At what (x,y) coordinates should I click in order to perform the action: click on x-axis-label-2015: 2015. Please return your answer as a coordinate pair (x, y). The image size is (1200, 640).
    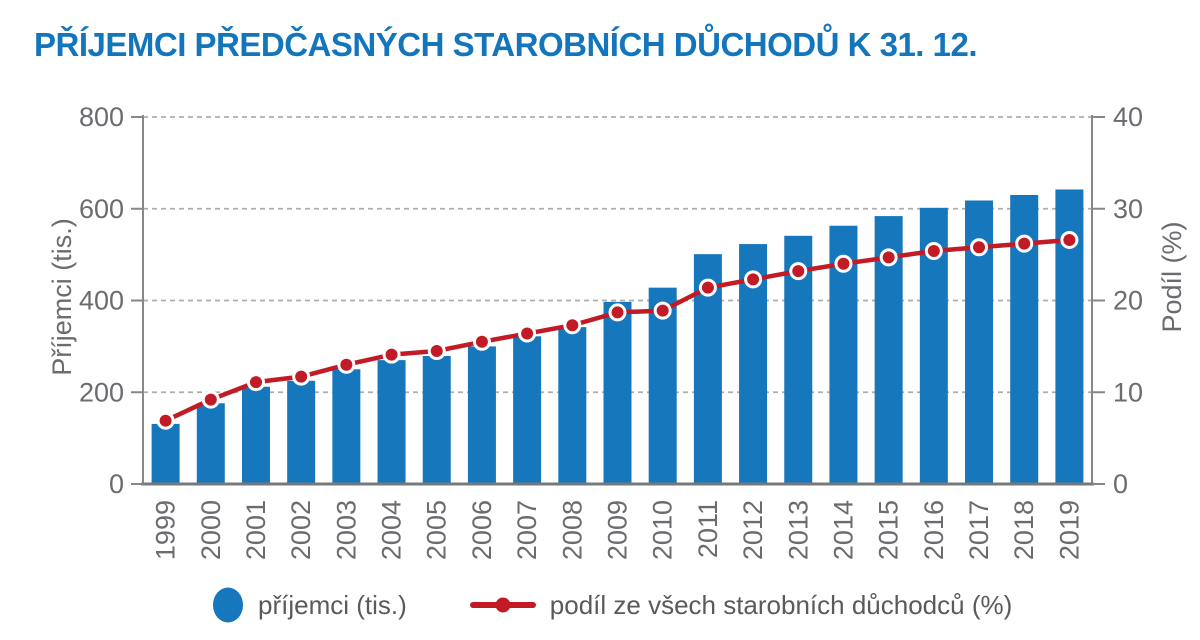
    Looking at the image, I should click on (889, 530).